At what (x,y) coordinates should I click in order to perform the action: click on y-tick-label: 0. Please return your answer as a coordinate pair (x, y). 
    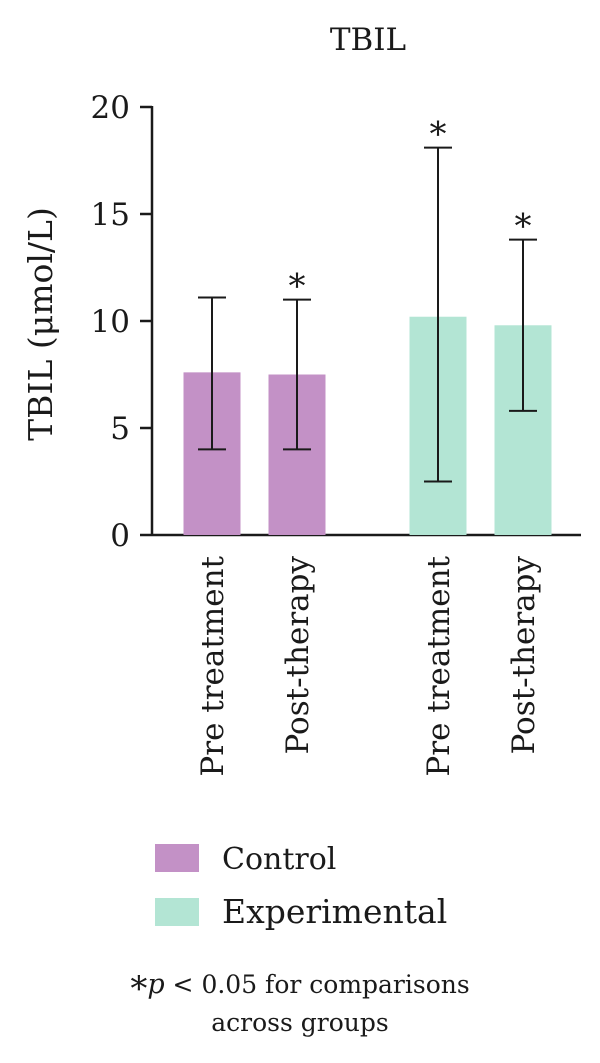
    Looking at the image, I should click on (120, 536).